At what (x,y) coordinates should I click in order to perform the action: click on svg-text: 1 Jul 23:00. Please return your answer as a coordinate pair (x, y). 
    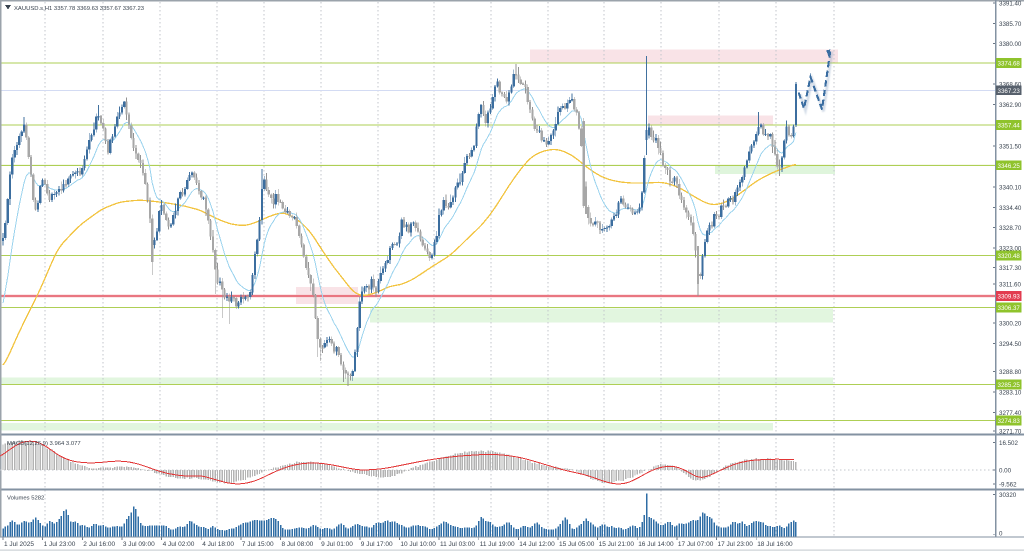
    Looking at the image, I should click on (60, 544).